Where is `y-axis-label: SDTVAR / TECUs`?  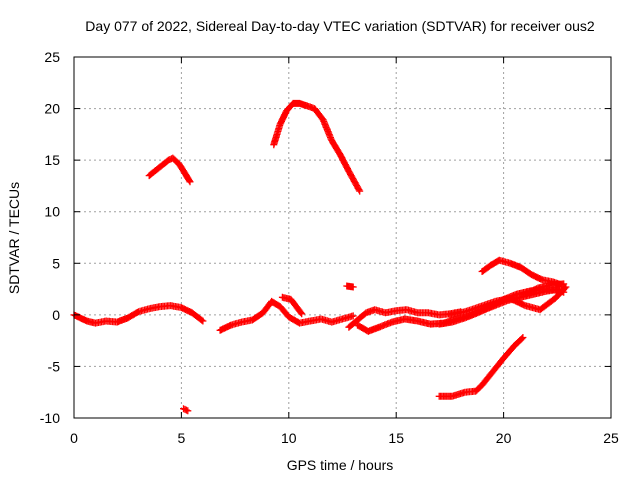 y-axis-label: SDTVAR / TECUs is located at coordinates (14, 238).